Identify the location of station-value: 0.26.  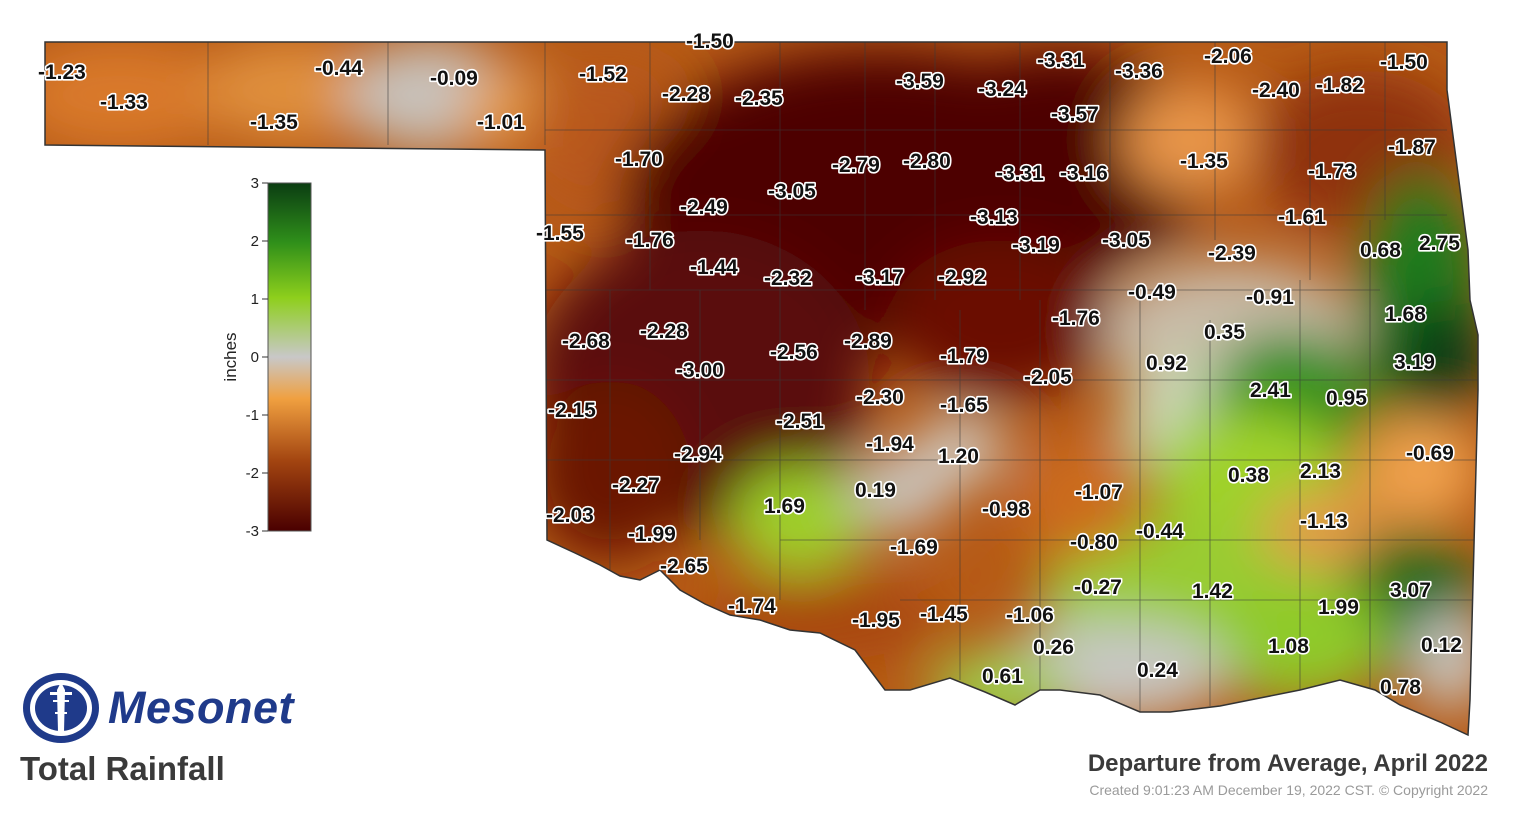
(1053, 647).